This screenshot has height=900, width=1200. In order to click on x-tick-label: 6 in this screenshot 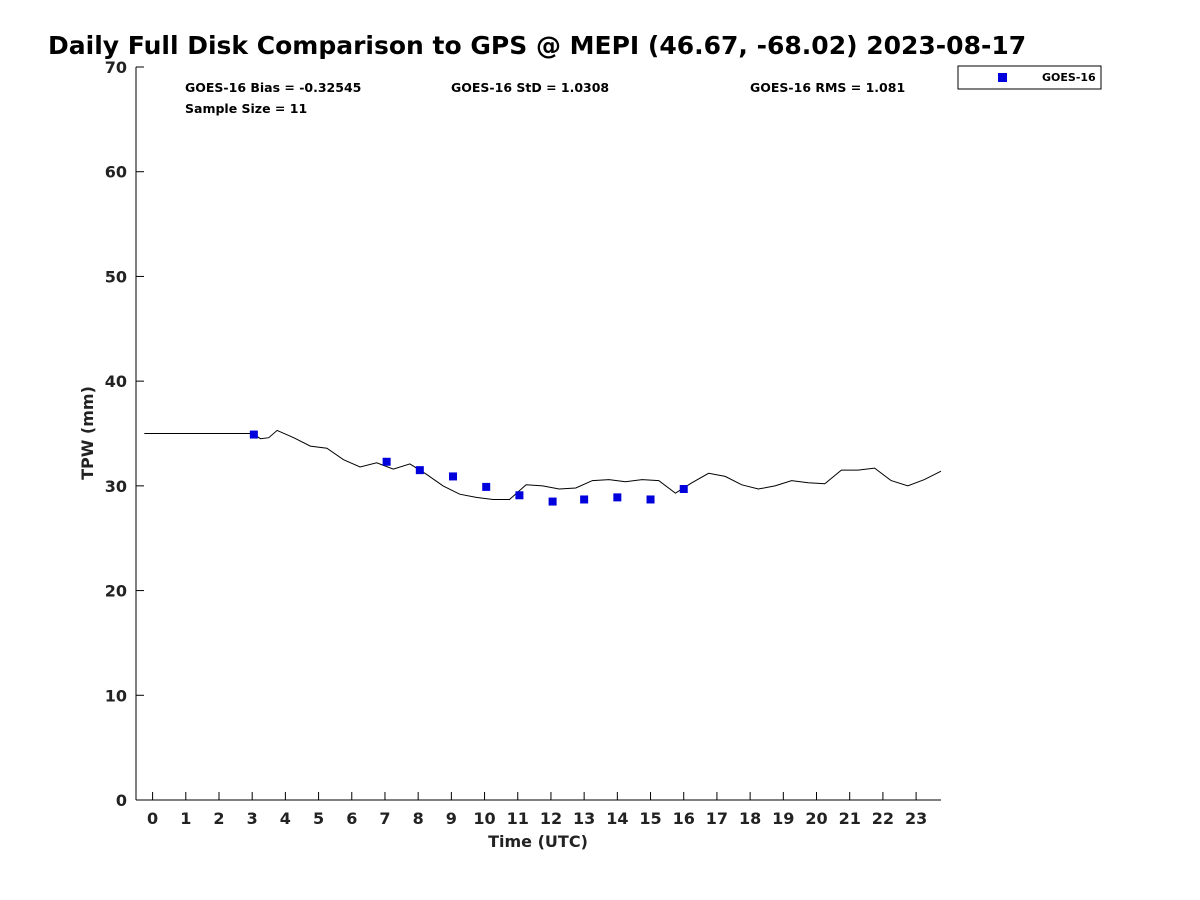, I will do `click(351, 818)`.